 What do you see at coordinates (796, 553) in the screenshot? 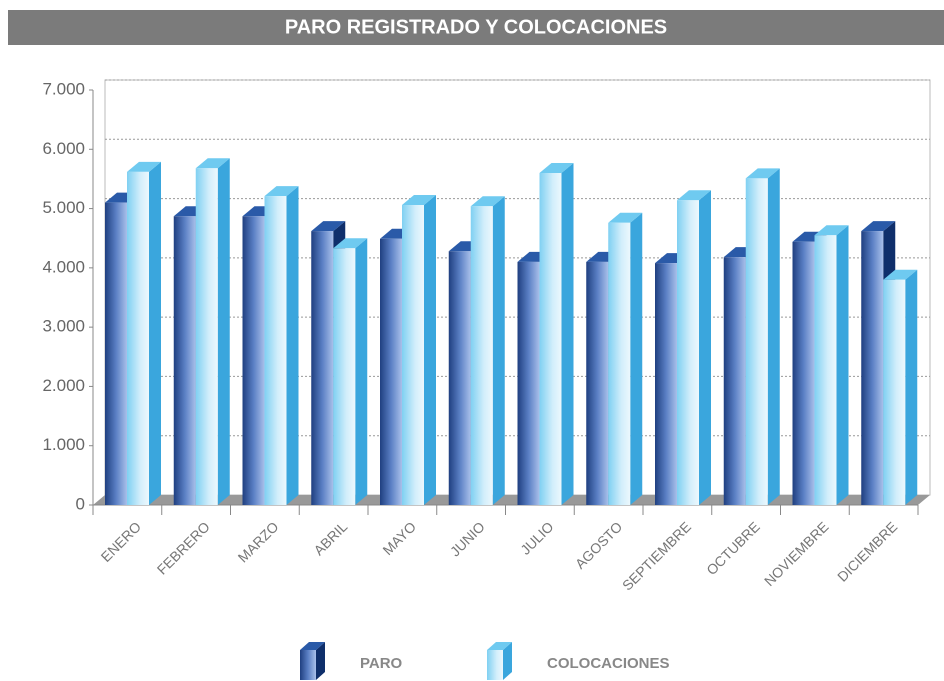
I see `x-tick-label: NOVIEMBRE` at bounding box center [796, 553].